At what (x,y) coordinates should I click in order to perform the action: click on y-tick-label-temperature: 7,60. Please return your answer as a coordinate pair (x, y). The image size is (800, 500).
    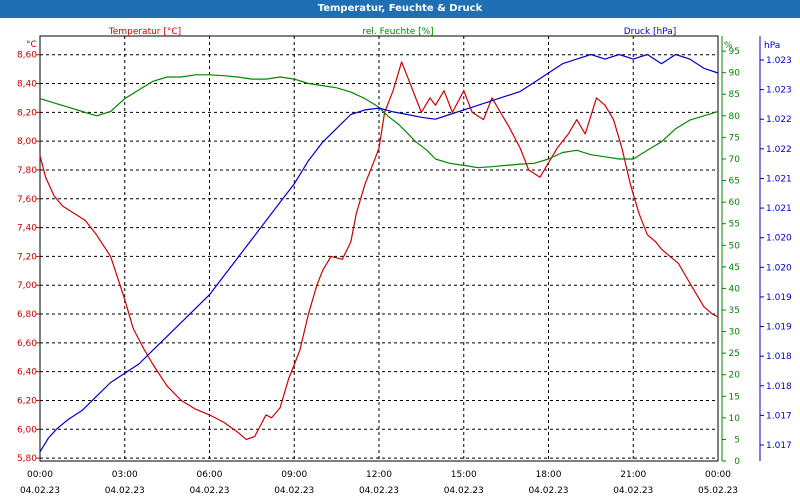
    Looking at the image, I should click on (27, 200).